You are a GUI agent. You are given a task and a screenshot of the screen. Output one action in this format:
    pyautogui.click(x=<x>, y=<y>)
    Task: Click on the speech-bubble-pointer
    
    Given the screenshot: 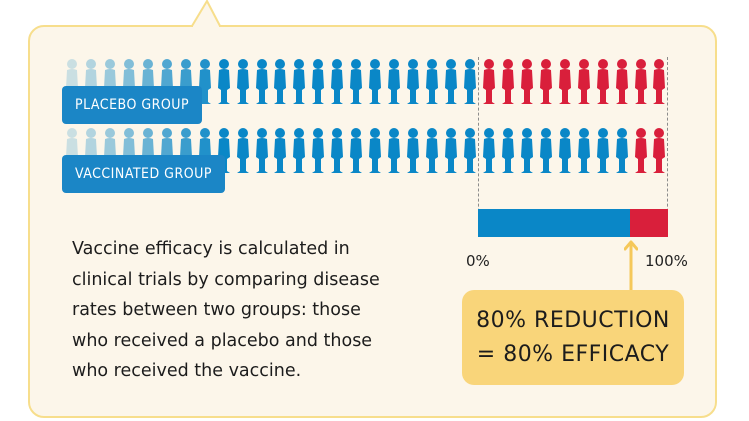 What is the action you would take?
    pyautogui.click(x=206, y=14)
    